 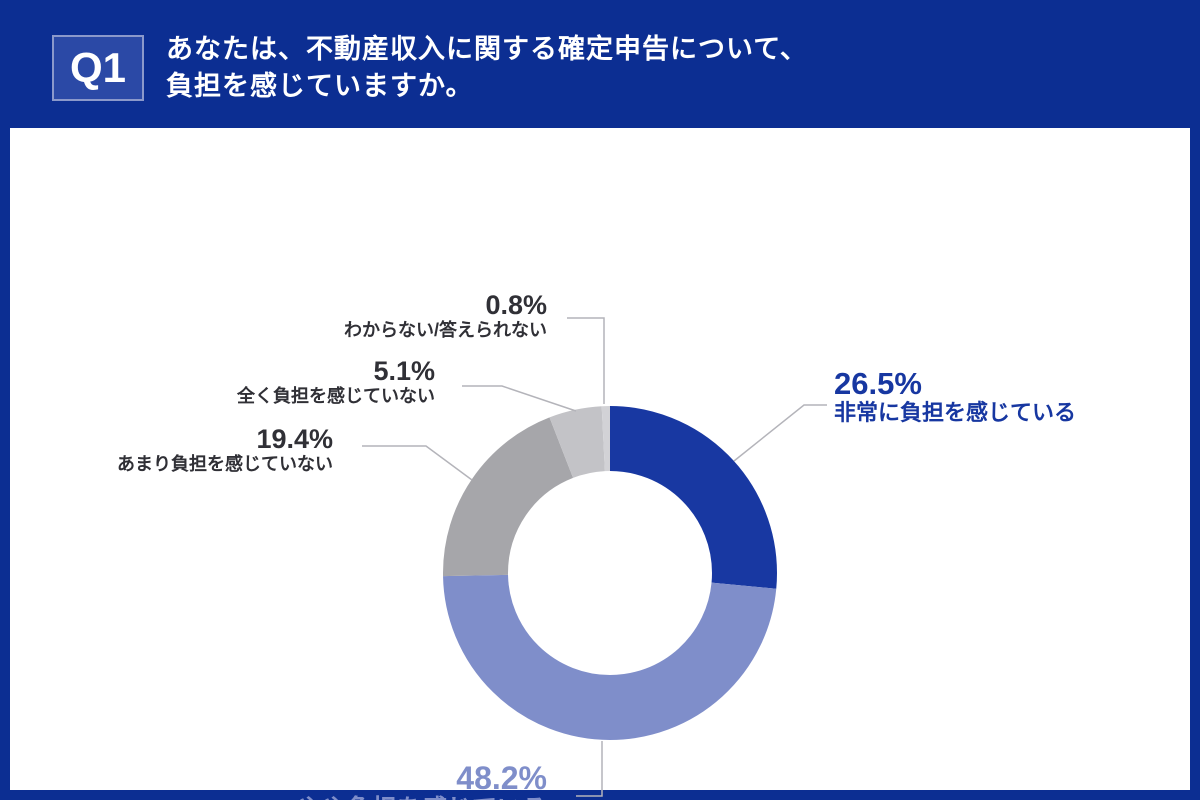 I want to click on callout-very-burdened: 26.5% 非常に負担を感じている, so click(x=955, y=397).